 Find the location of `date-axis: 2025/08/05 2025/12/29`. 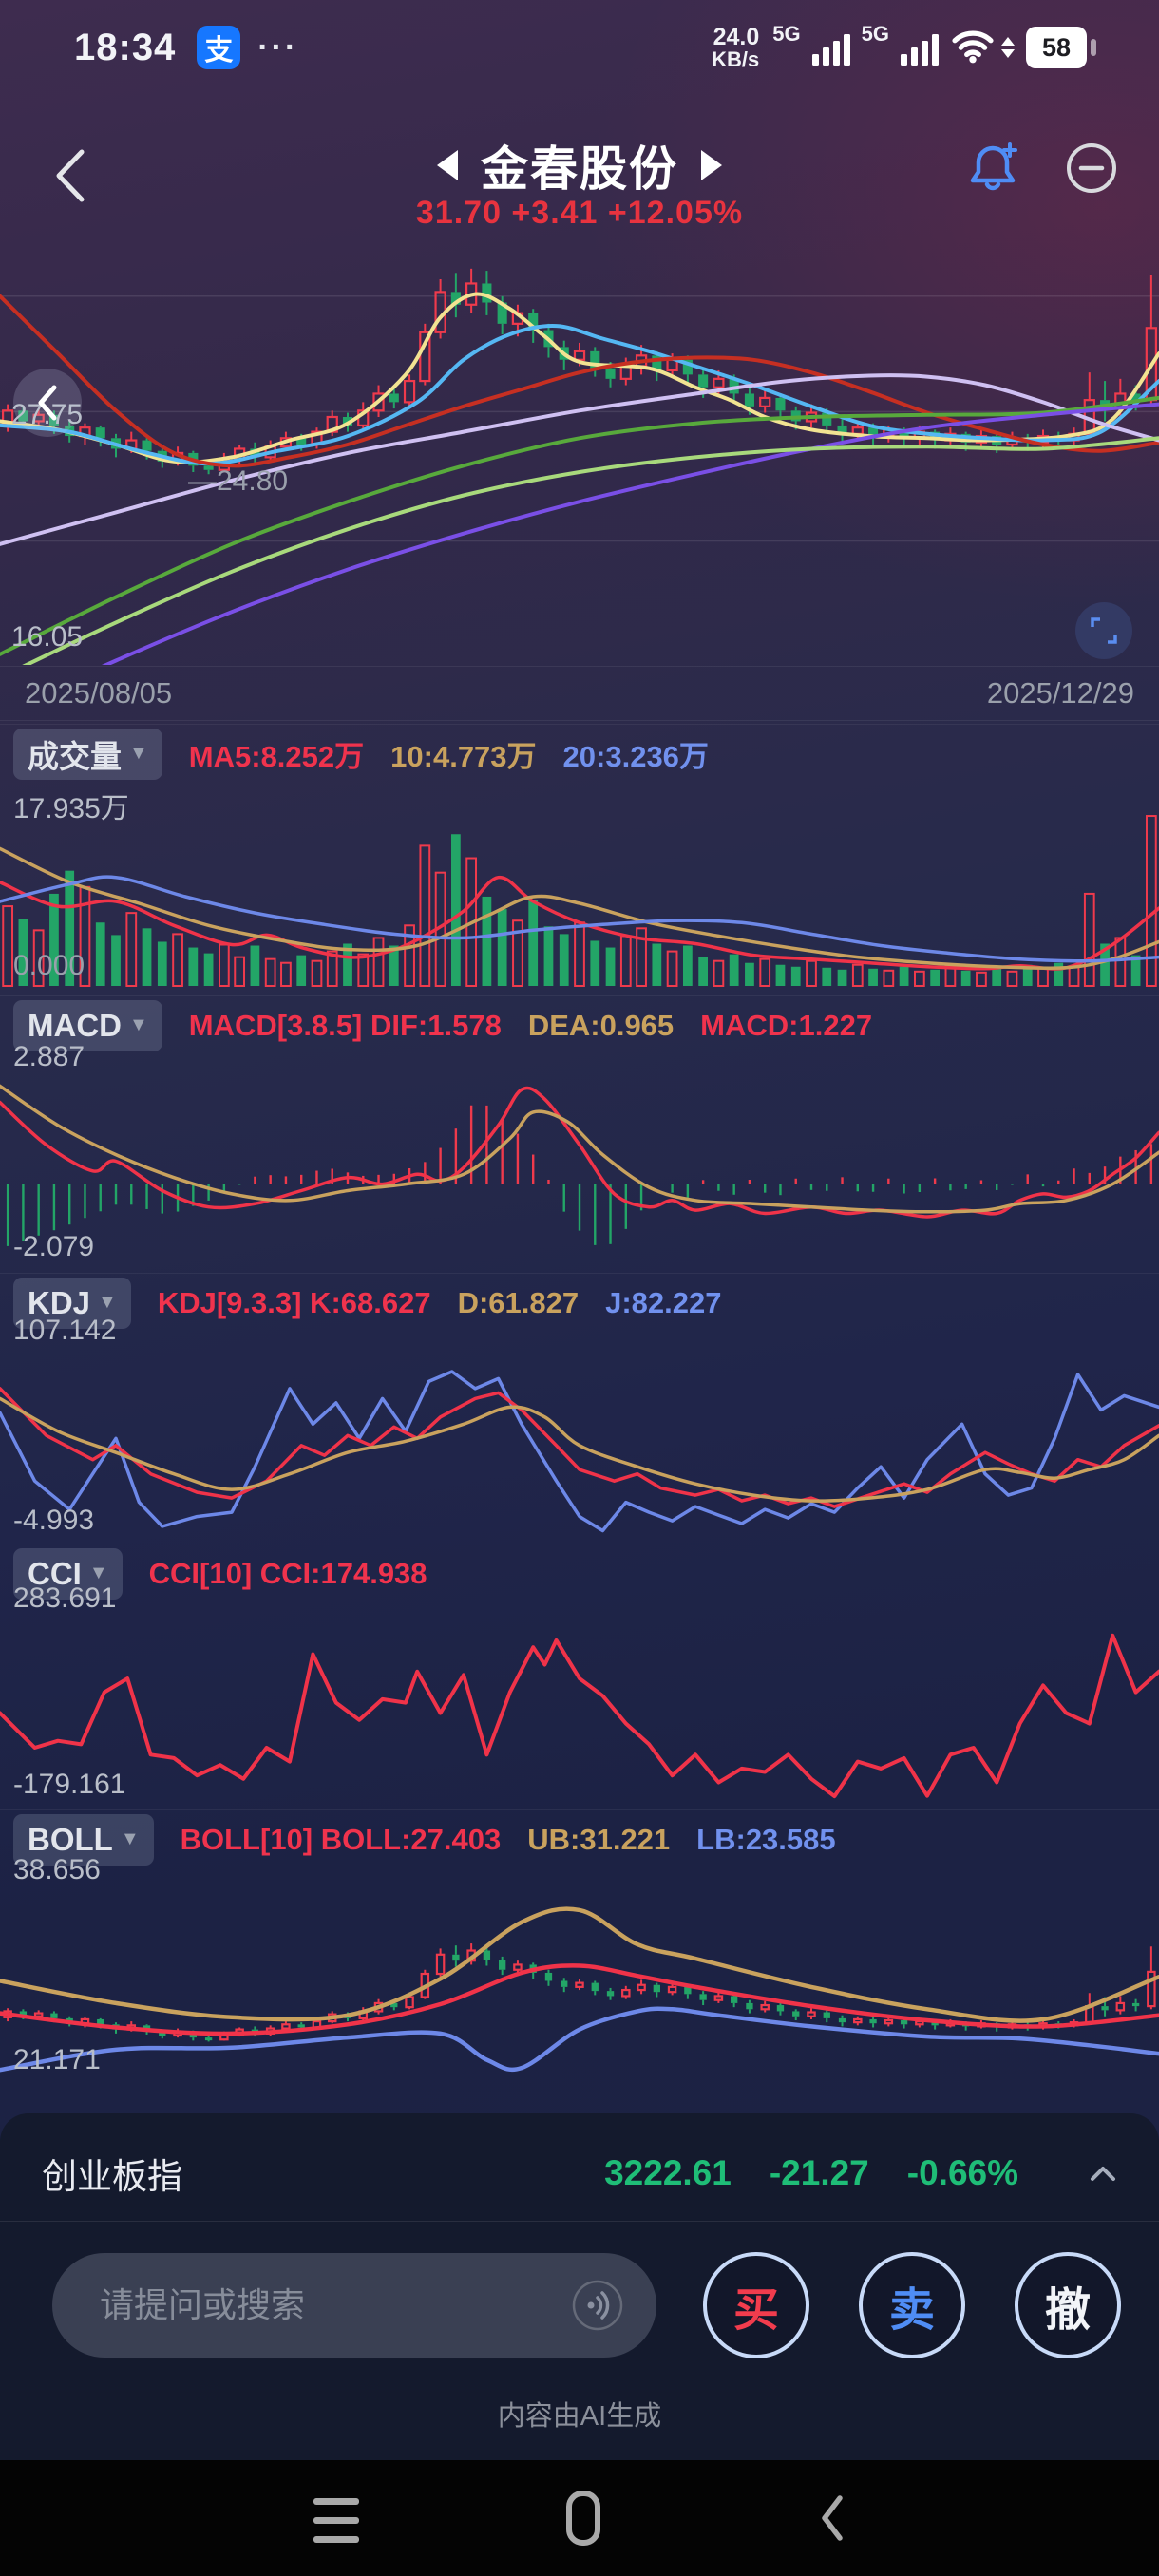

date-axis: 2025/08/05 2025/12/29 is located at coordinates (579, 693).